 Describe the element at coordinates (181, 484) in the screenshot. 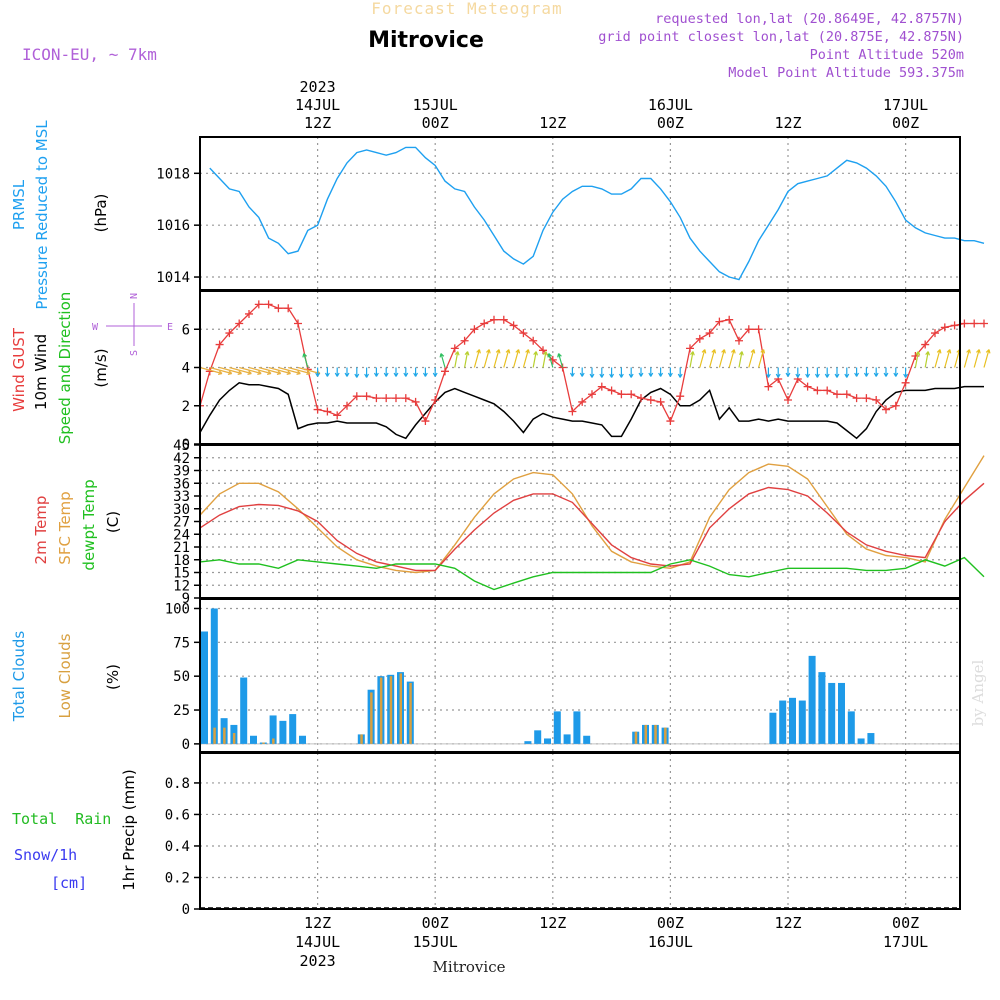

I see `temp-ytick-label: 36` at that location.